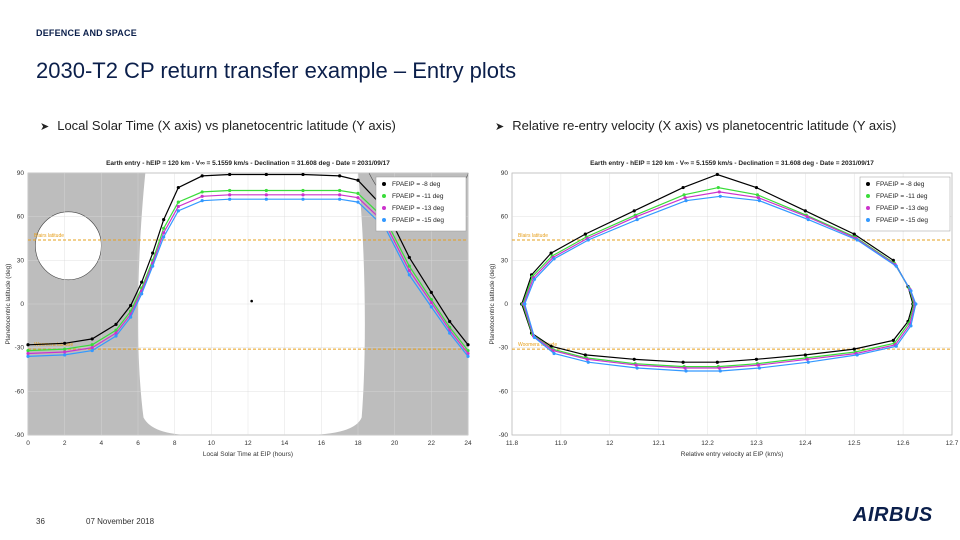 Image resolution: width=960 pixels, height=540 pixels. I want to click on subsolar-point, so click(251, 301).